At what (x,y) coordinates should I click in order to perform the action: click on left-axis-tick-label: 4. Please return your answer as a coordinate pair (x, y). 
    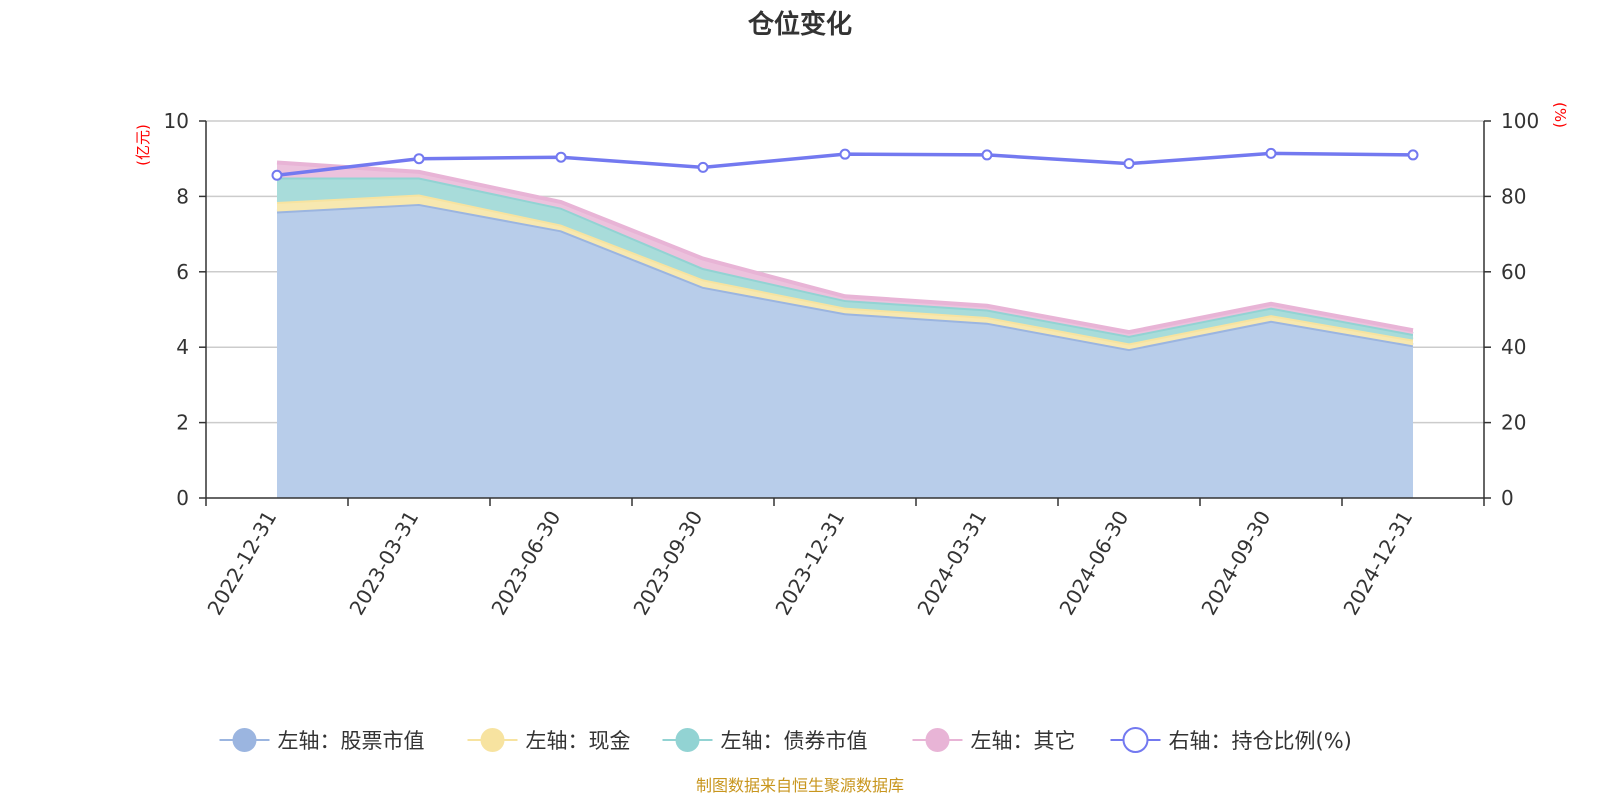
    Looking at the image, I should click on (182, 347).